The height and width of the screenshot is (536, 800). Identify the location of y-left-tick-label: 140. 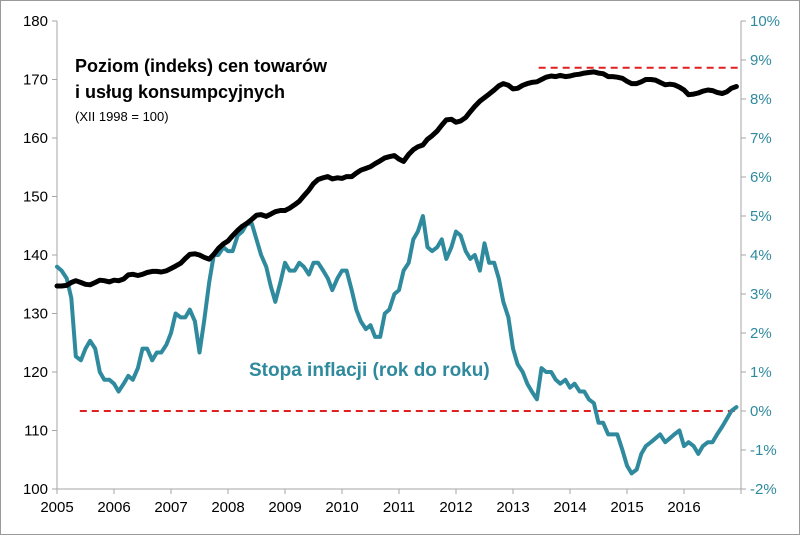
(35, 255).